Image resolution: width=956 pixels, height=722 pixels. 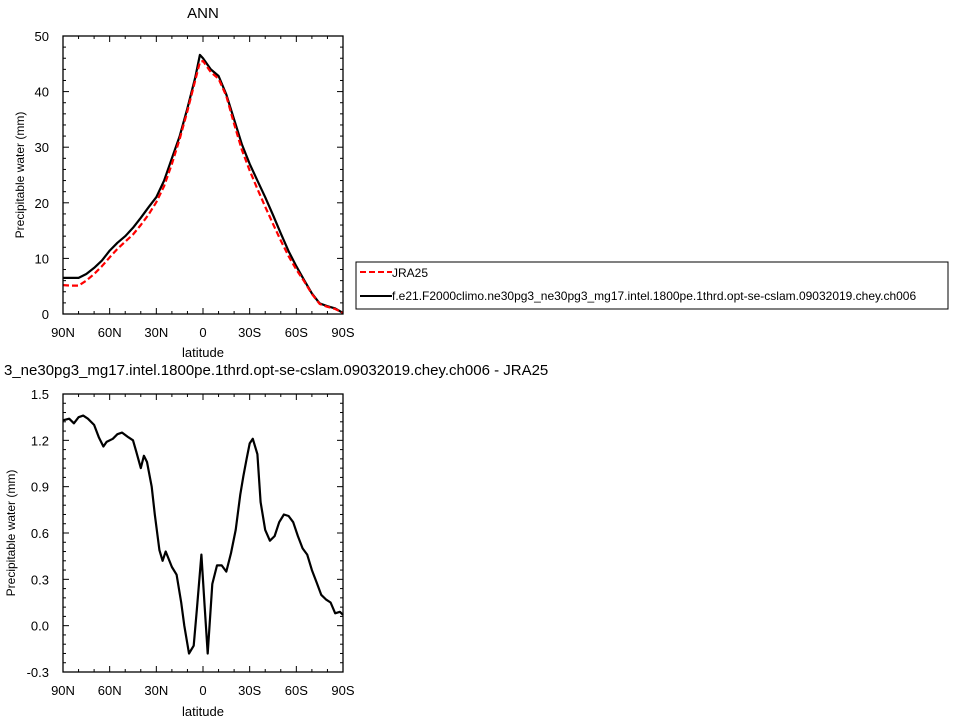 I want to click on chart-bottom-xtick-label: 60N, so click(x=110, y=690).